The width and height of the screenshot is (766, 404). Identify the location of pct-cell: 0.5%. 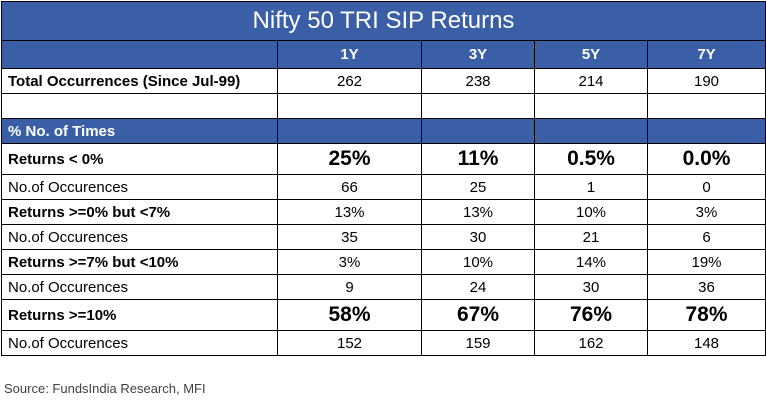
(591, 159).